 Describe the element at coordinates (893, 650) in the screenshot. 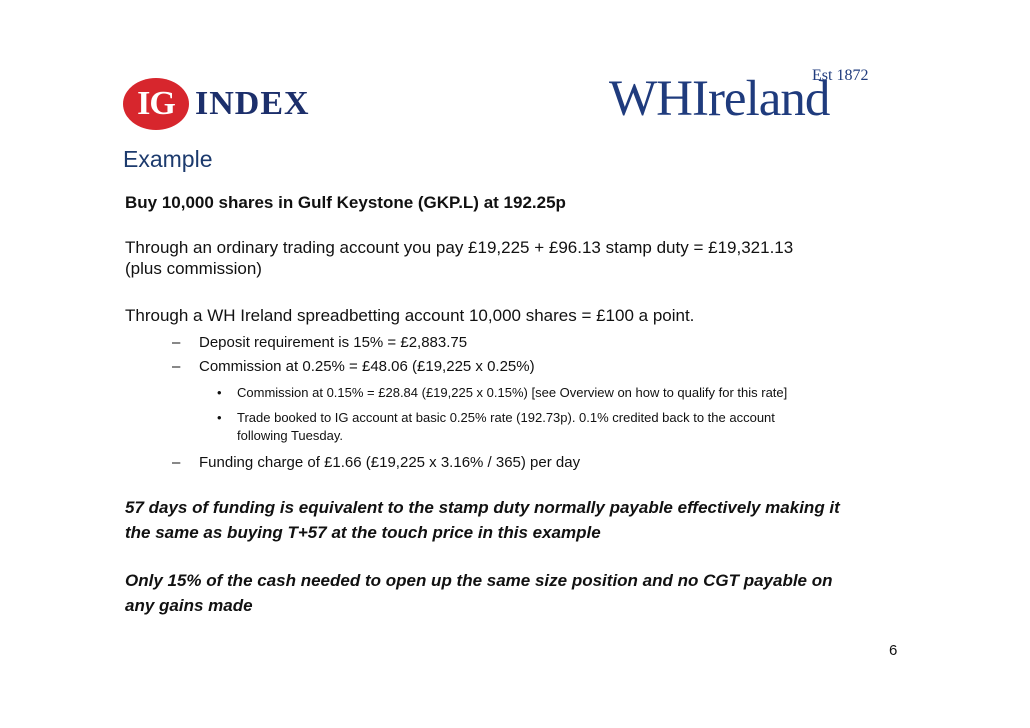

I see `page-number: 6` at that location.